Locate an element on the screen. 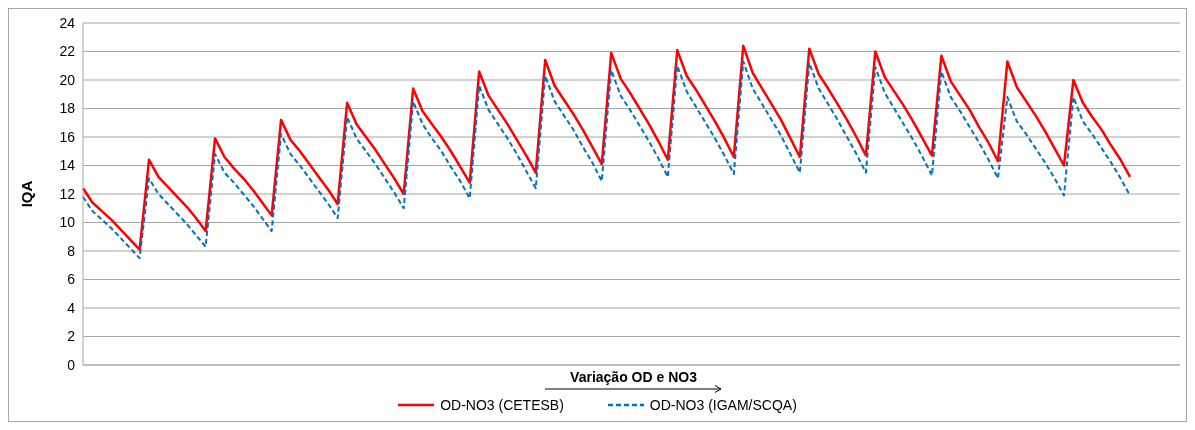 This screenshot has height=430, width=1195. y-tick-label: 24 is located at coordinates (67, 22).